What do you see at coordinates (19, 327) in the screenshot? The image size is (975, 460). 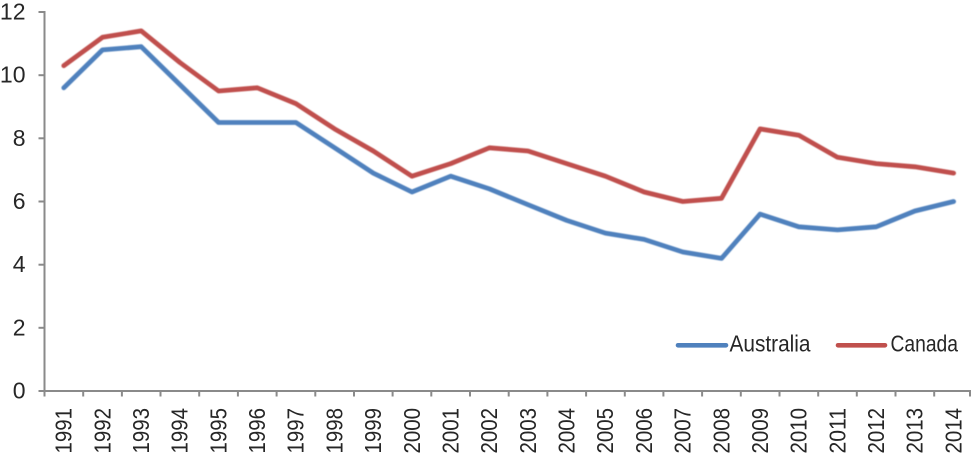 I see `svg-text: 2` at bounding box center [19, 327].